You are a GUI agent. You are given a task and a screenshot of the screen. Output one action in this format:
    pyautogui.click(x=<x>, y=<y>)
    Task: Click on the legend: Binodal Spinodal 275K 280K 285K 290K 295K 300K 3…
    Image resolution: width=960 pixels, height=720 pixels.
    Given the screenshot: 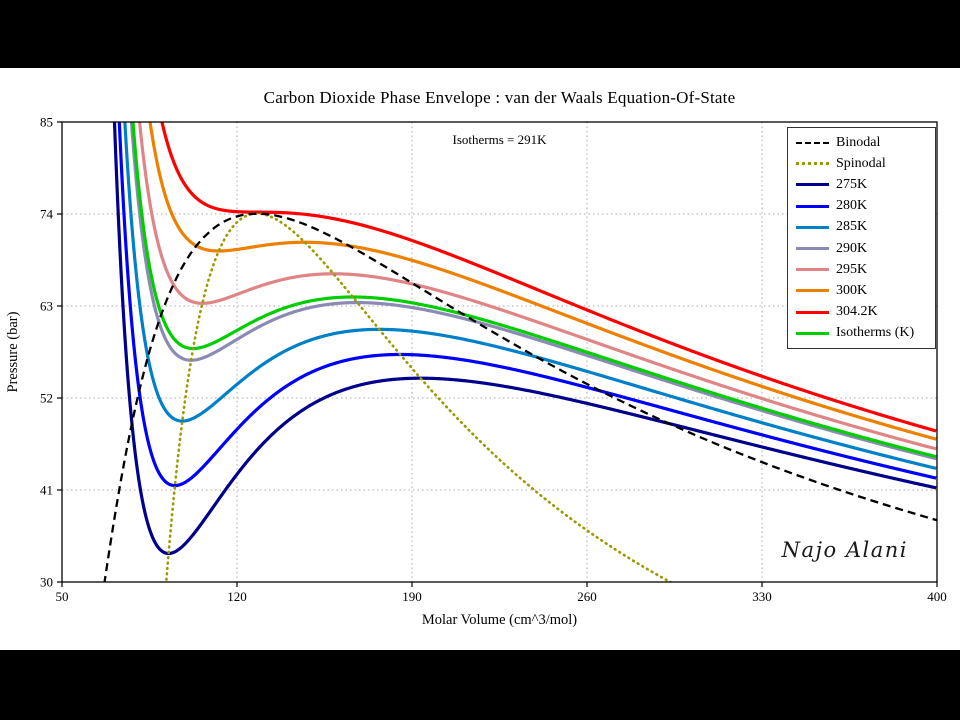 What is the action you would take?
    pyautogui.click(x=861, y=238)
    